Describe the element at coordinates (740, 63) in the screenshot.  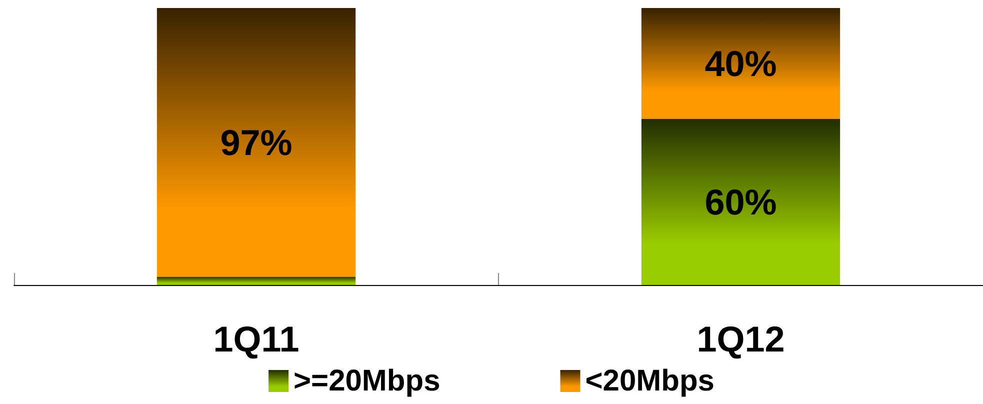
I see `data-label: 40%` at that location.